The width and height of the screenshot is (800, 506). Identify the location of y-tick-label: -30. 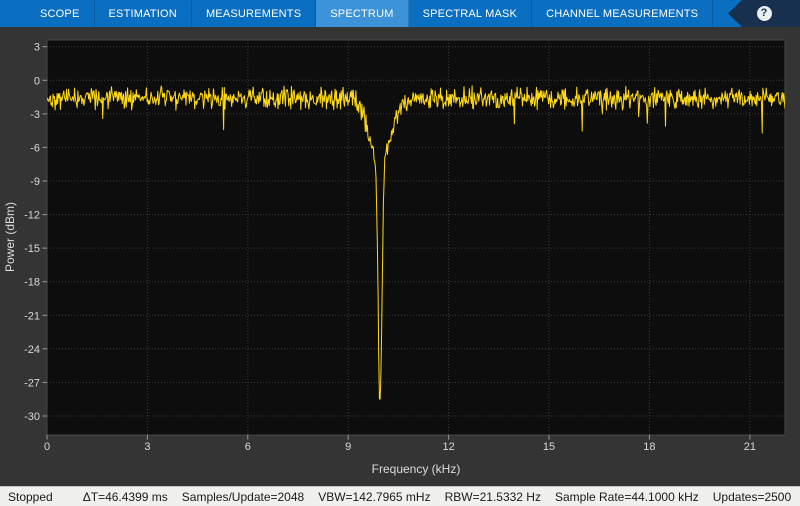
(32, 417).